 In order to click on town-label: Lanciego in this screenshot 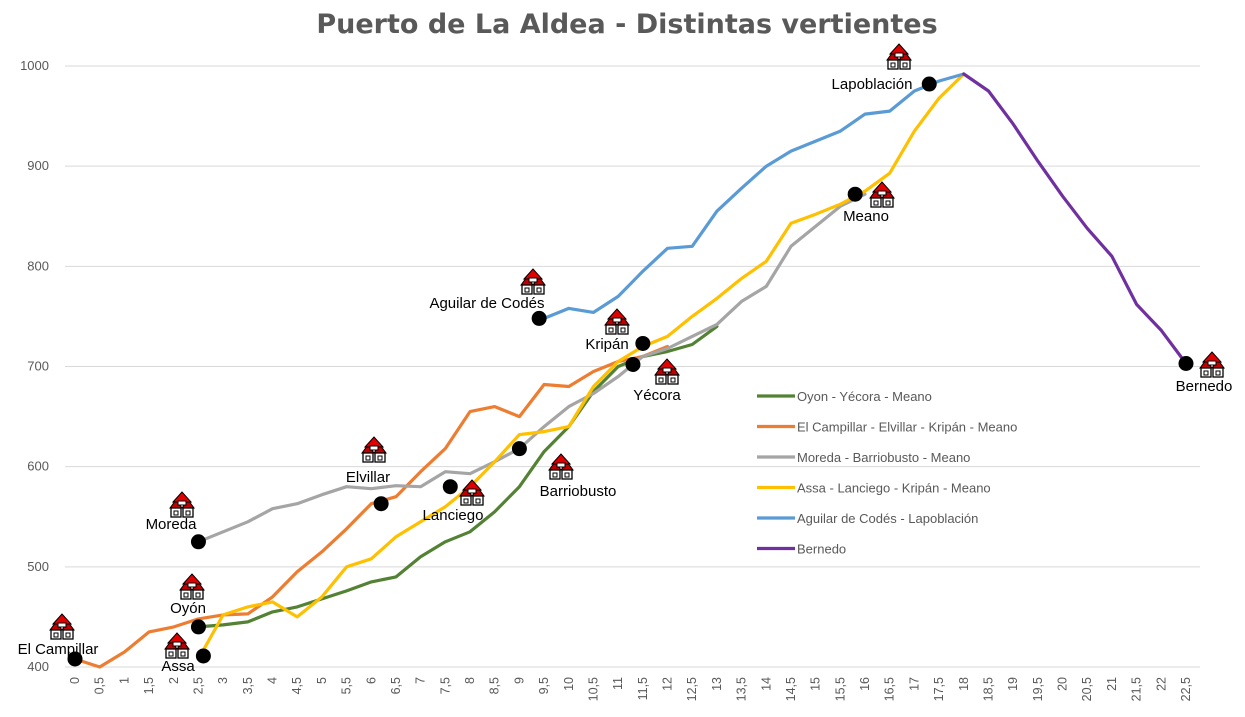, I will do `click(453, 515)`.